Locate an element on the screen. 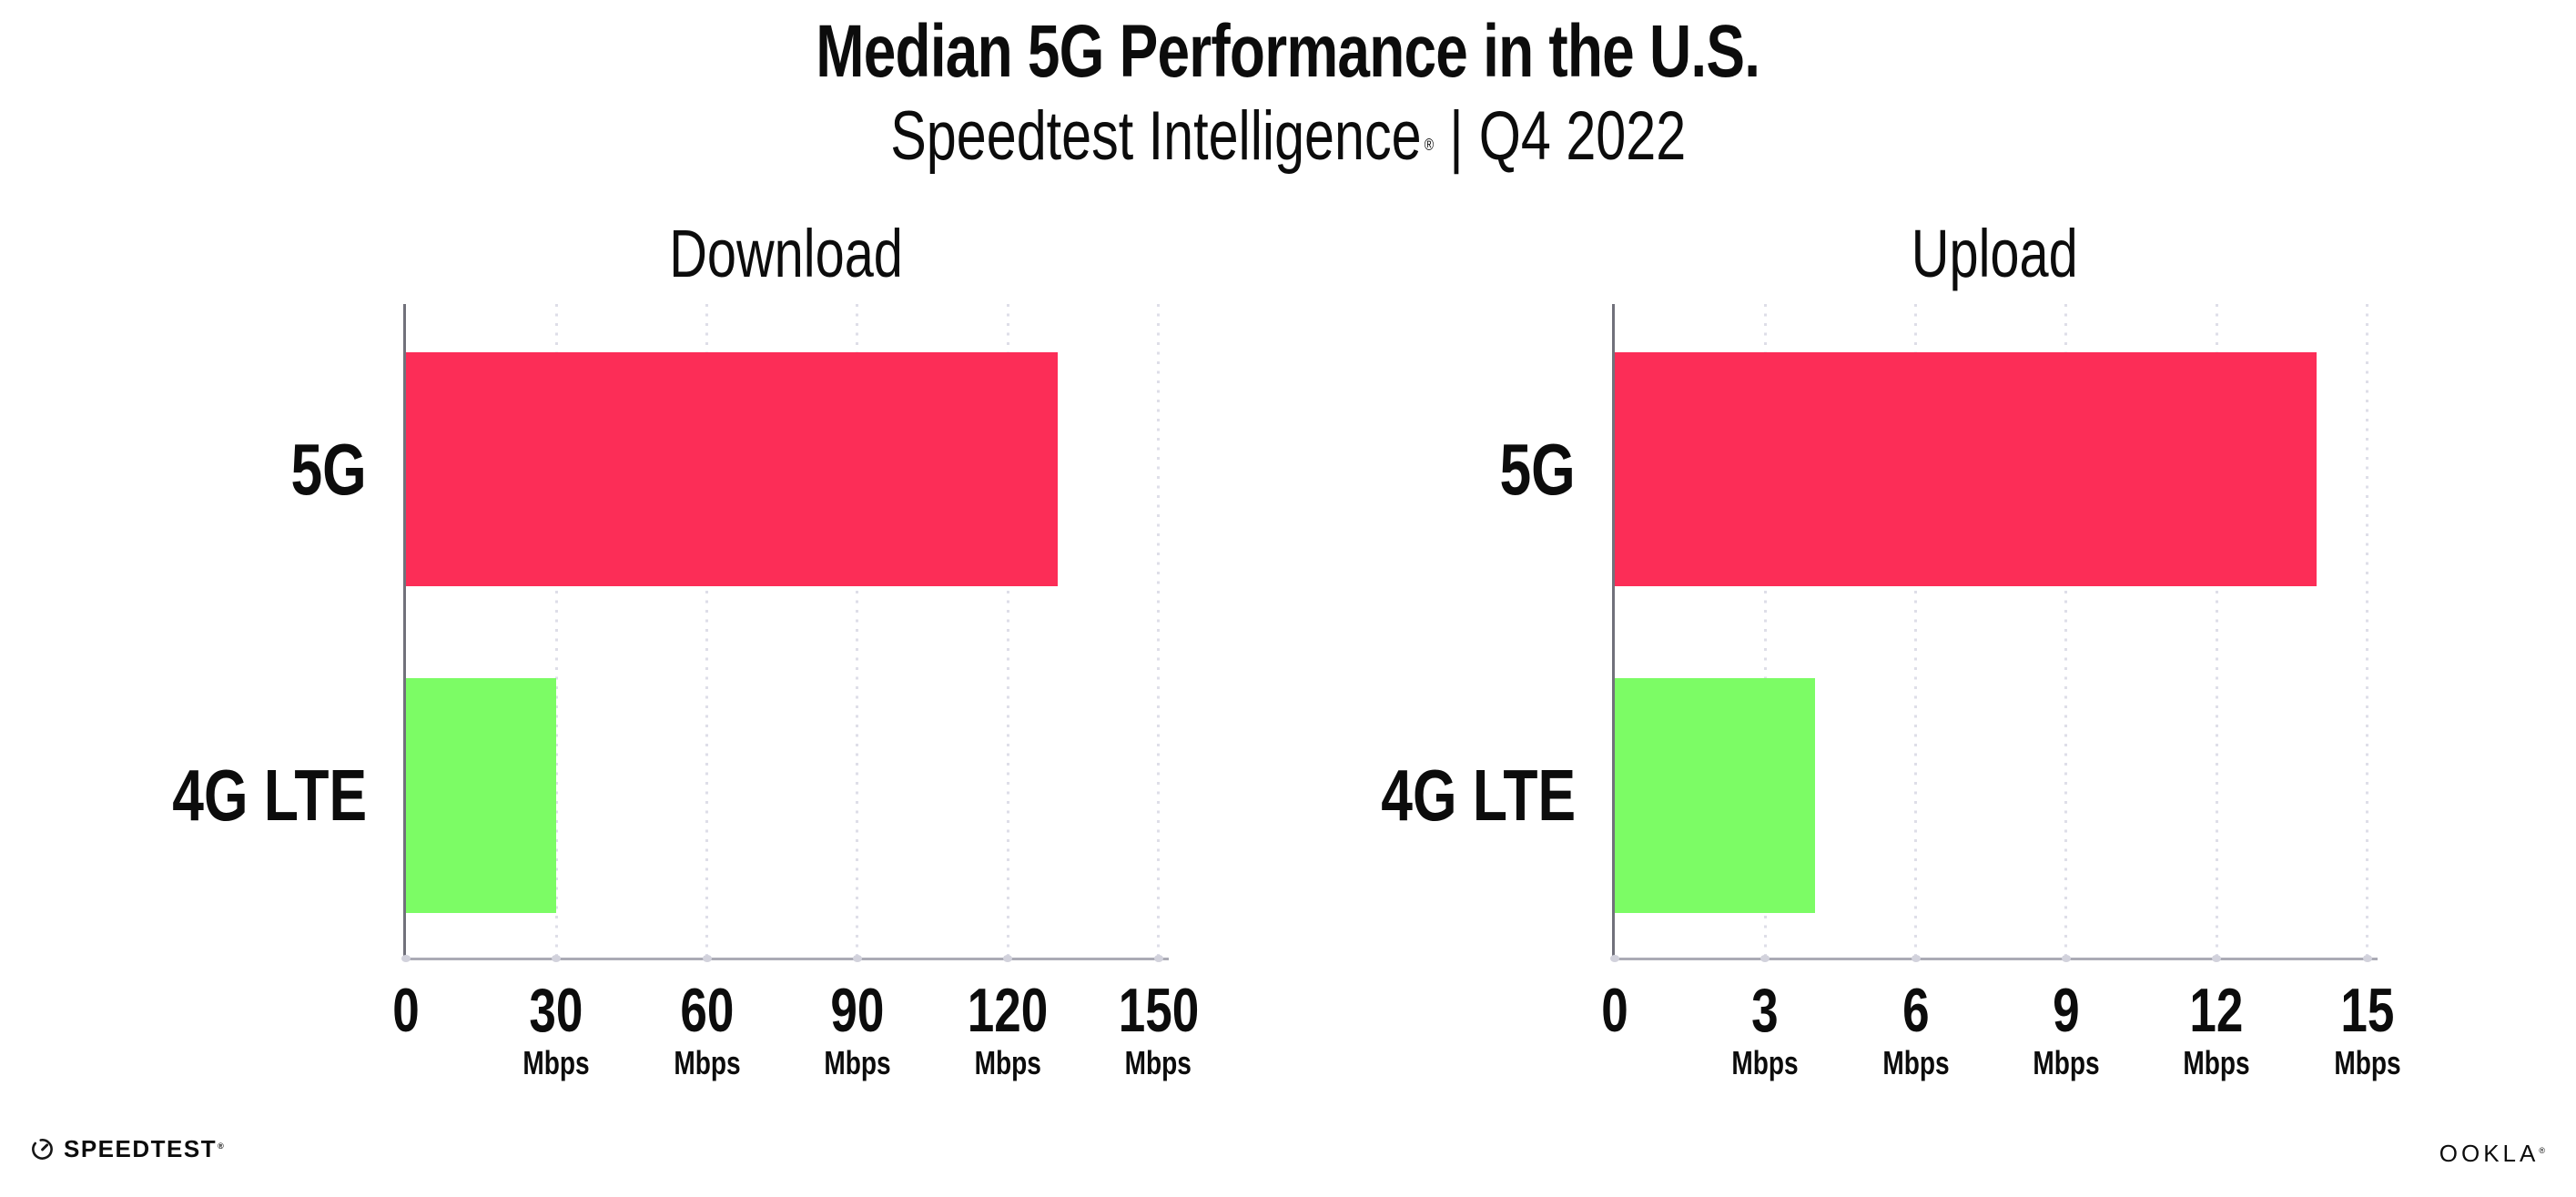 This screenshot has height=1197, width=2576. x-tick-3: 3 Mbps is located at coordinates (1765, 1020).